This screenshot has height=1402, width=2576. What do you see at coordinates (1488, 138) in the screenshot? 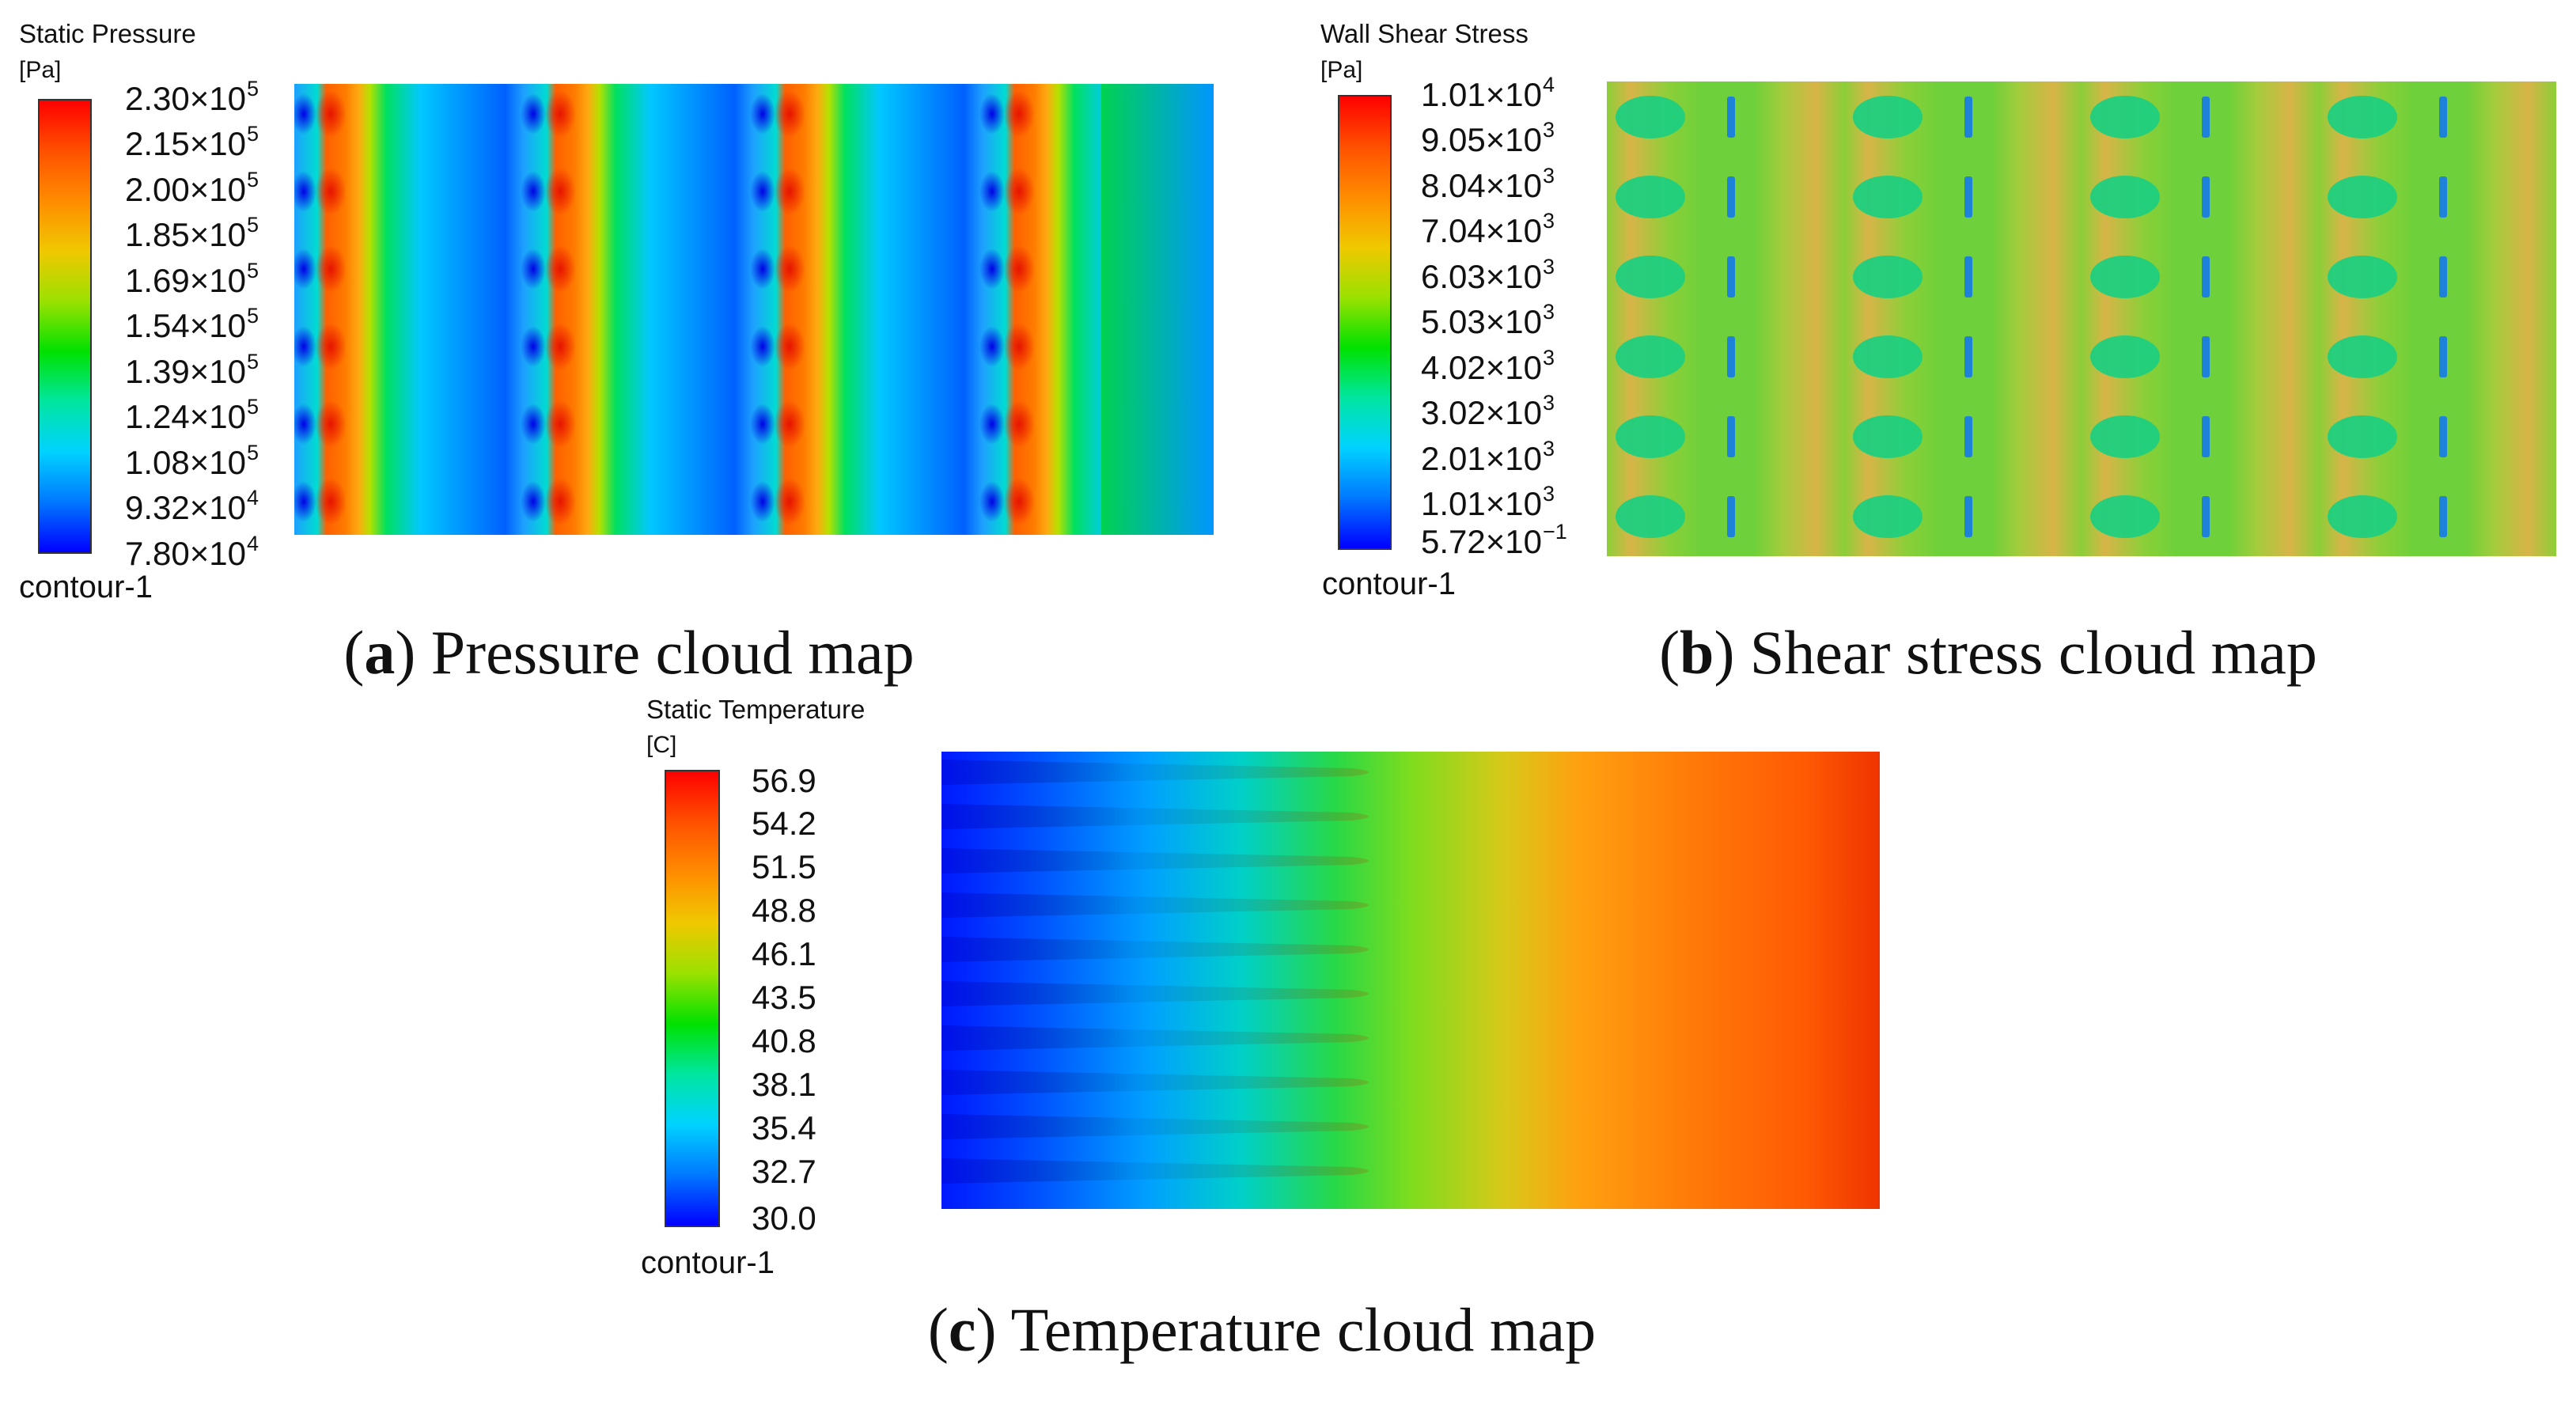
I see `legend-tick: 9.05×10³` at bounding box center [1488, 138].